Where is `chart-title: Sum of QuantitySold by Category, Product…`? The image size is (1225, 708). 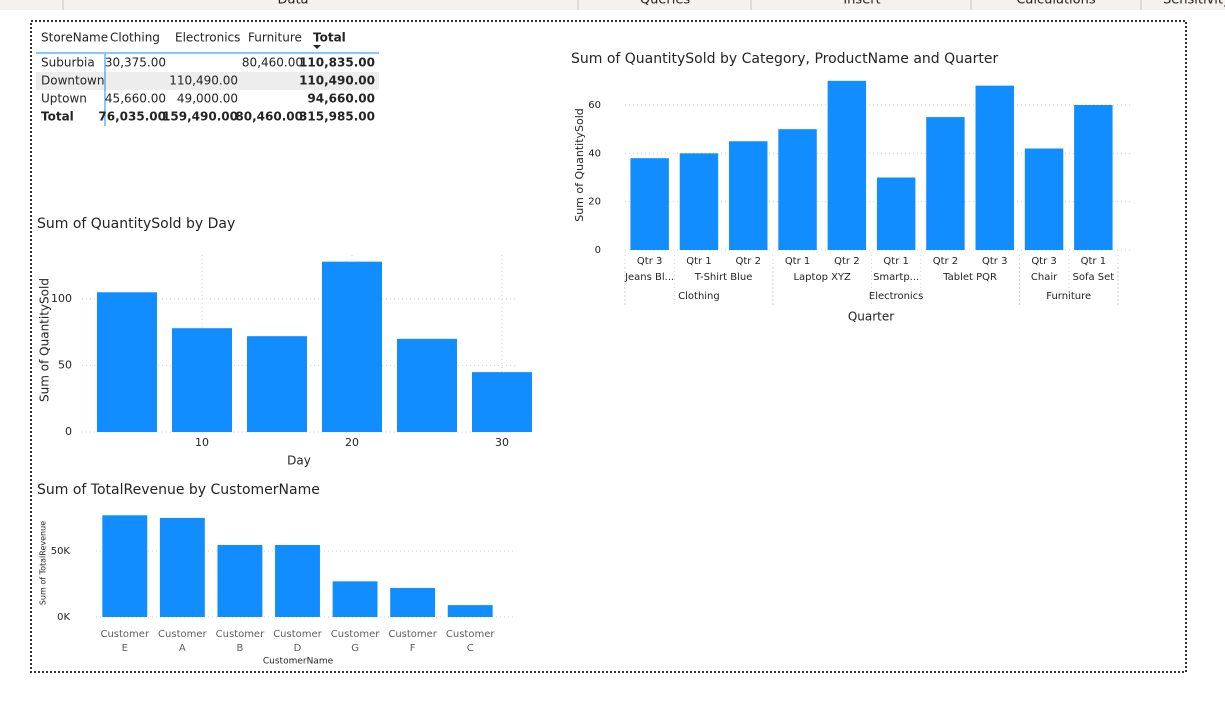
chart-title: Sum of QuantitySold by Category, Product… is located at coordinates (784, 59).